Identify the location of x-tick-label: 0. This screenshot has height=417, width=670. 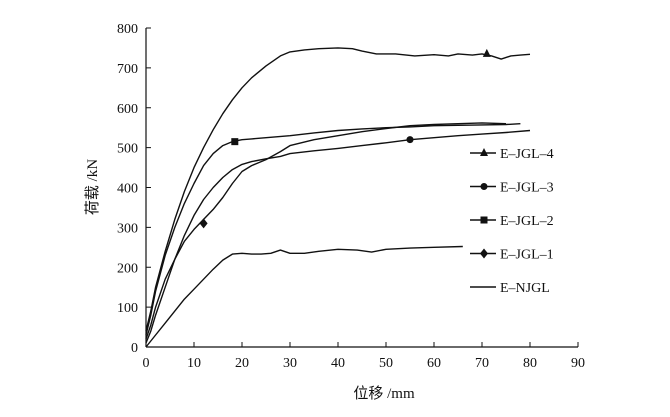
(146, 363).